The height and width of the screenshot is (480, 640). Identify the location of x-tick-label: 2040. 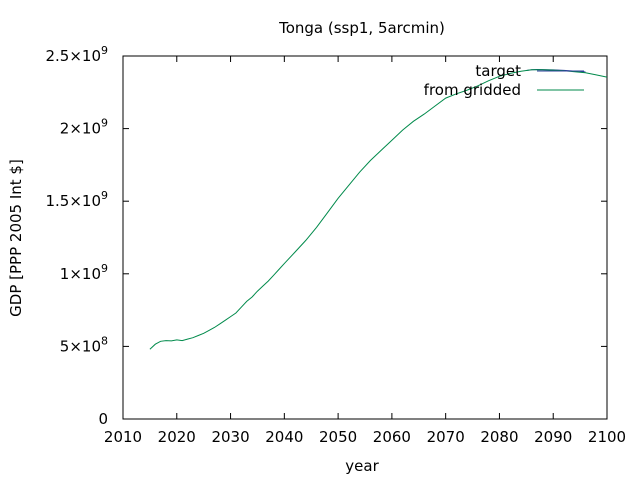
(284, 437).